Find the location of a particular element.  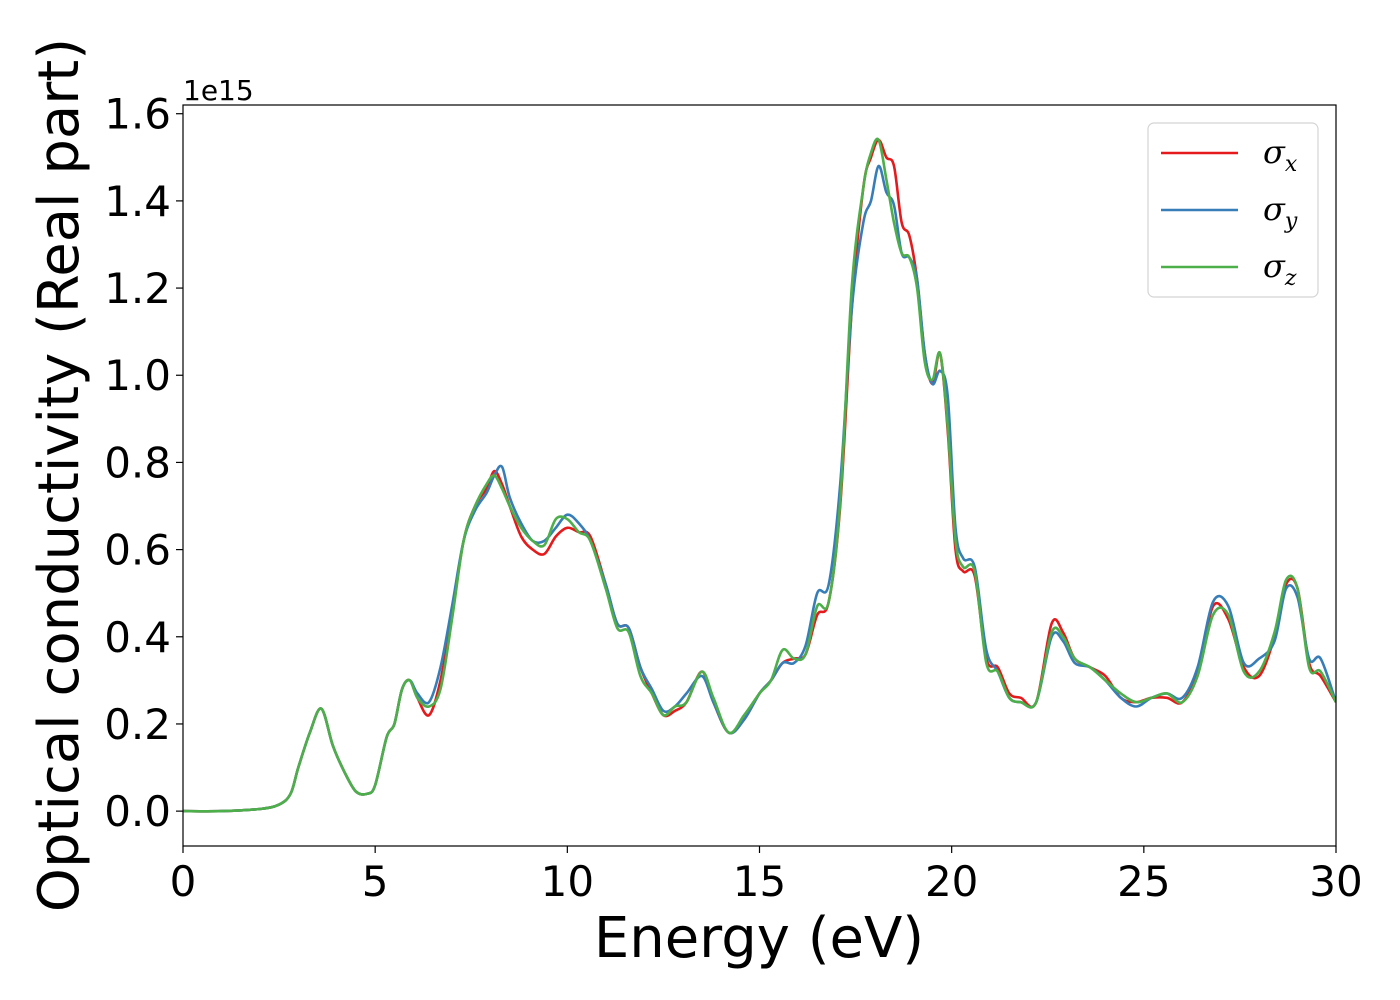

x-axis: 0 5 10 15 20 25 30 is located at coordinates (766, 876).